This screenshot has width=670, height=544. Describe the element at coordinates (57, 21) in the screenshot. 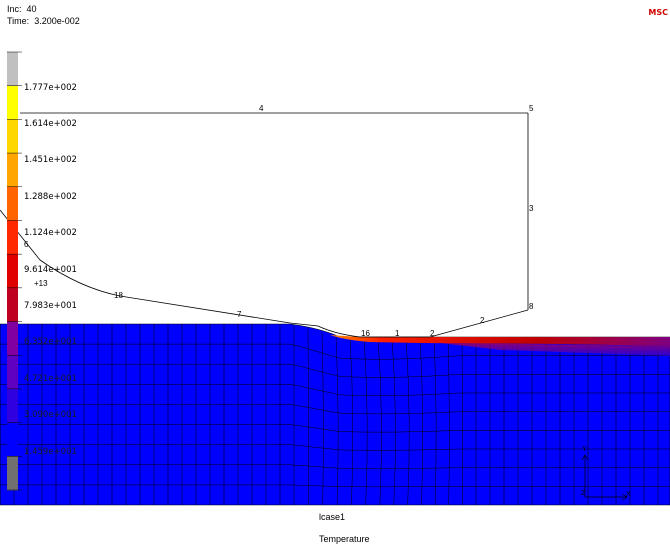

I see `time-value: 3.200e-002` at that location.